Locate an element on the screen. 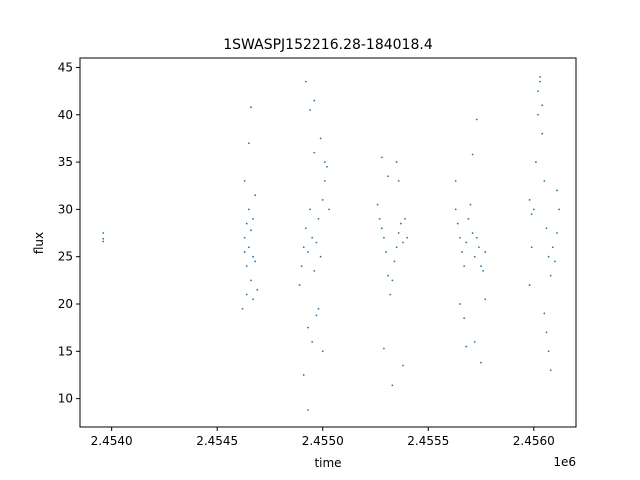 This screenshot has height=480, width=640. x-tick-label: 2.4540 is located at coordinates (112, 441).